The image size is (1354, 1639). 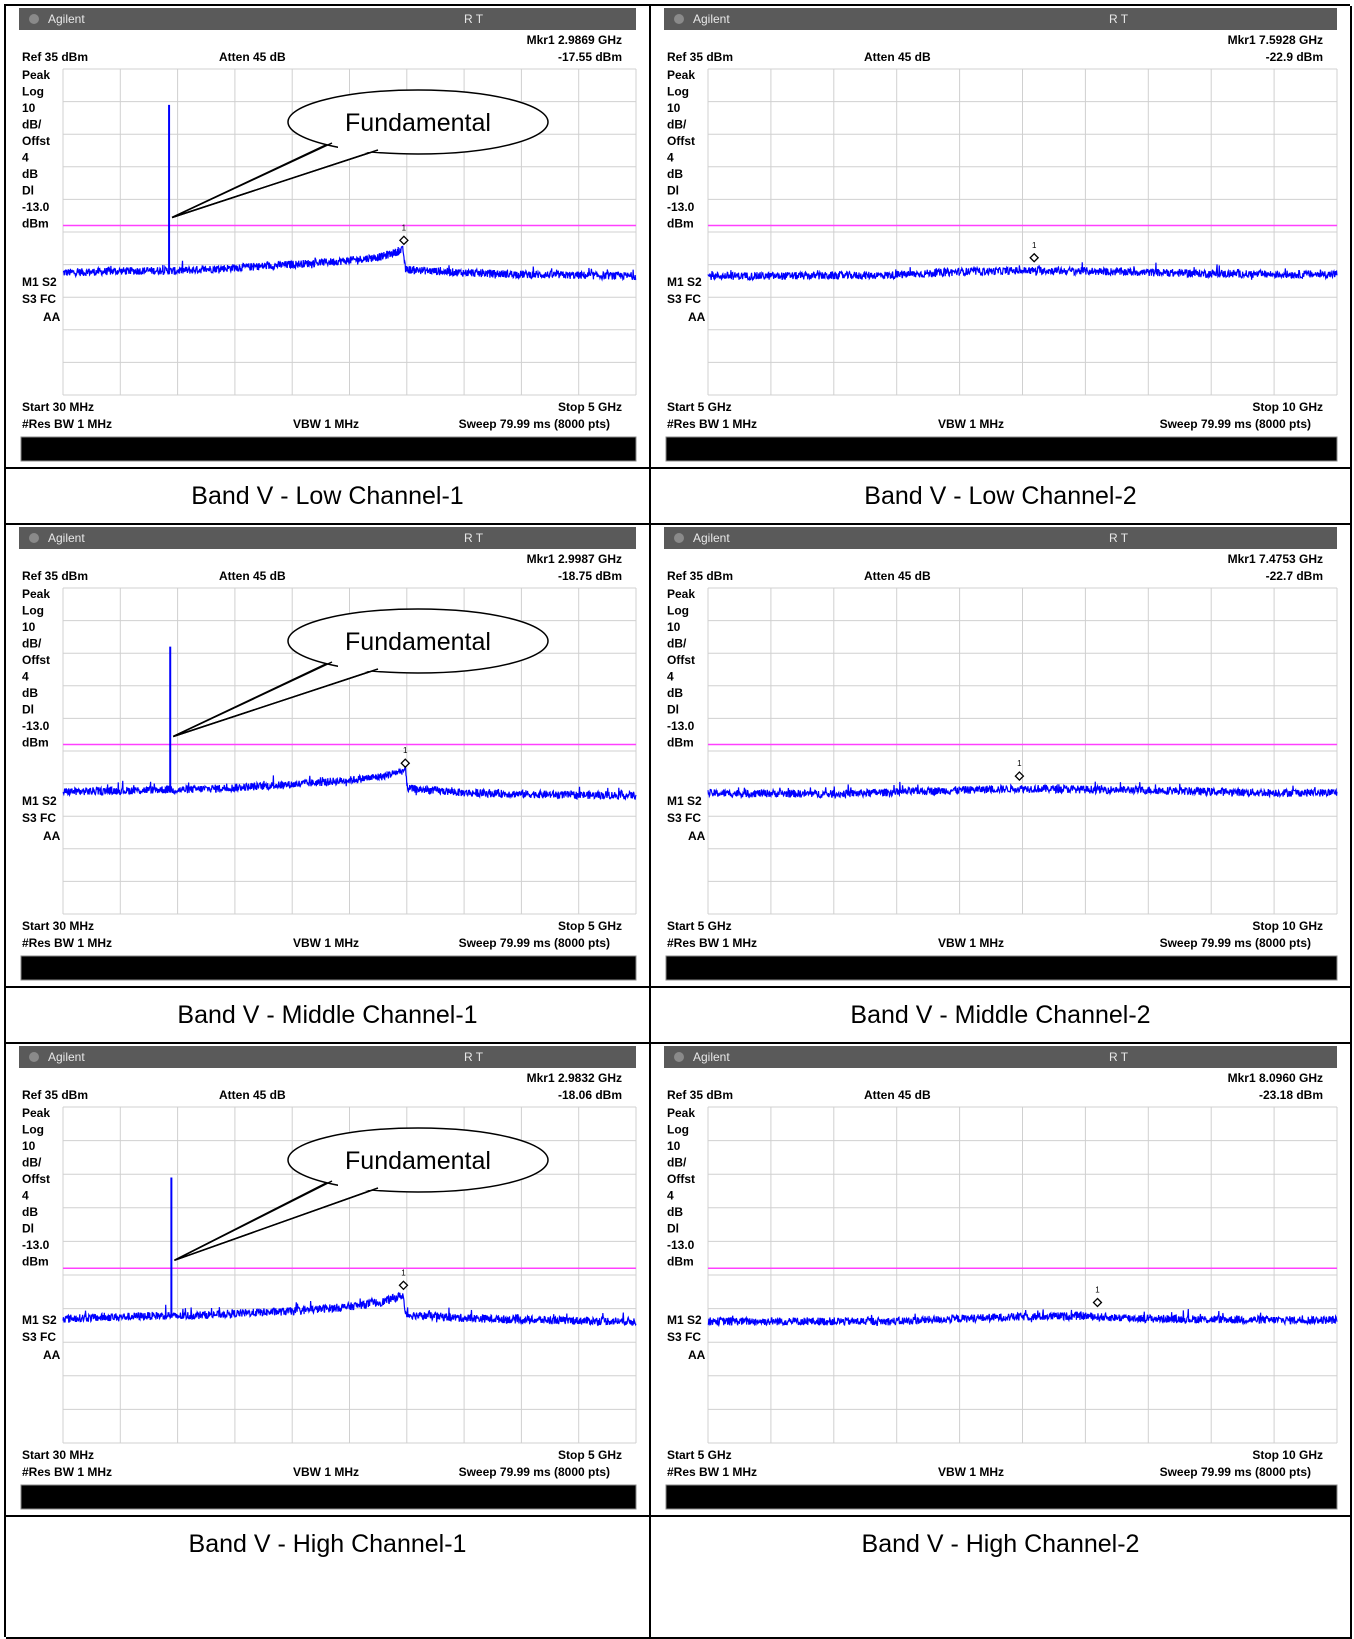 What do you see at coordinates (1294, 576) in the screenshot?
I see `marker-amplitude: -22.7 dBm` at bounding box center [1294, 576].